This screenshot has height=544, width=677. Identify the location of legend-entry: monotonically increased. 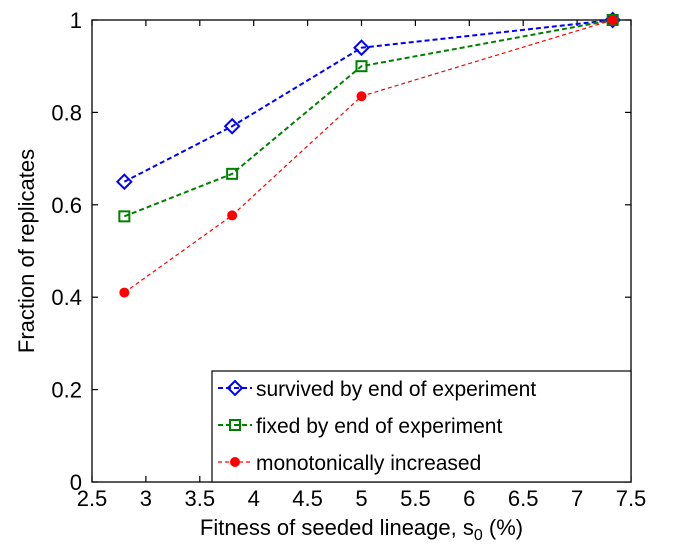
(349, 463).